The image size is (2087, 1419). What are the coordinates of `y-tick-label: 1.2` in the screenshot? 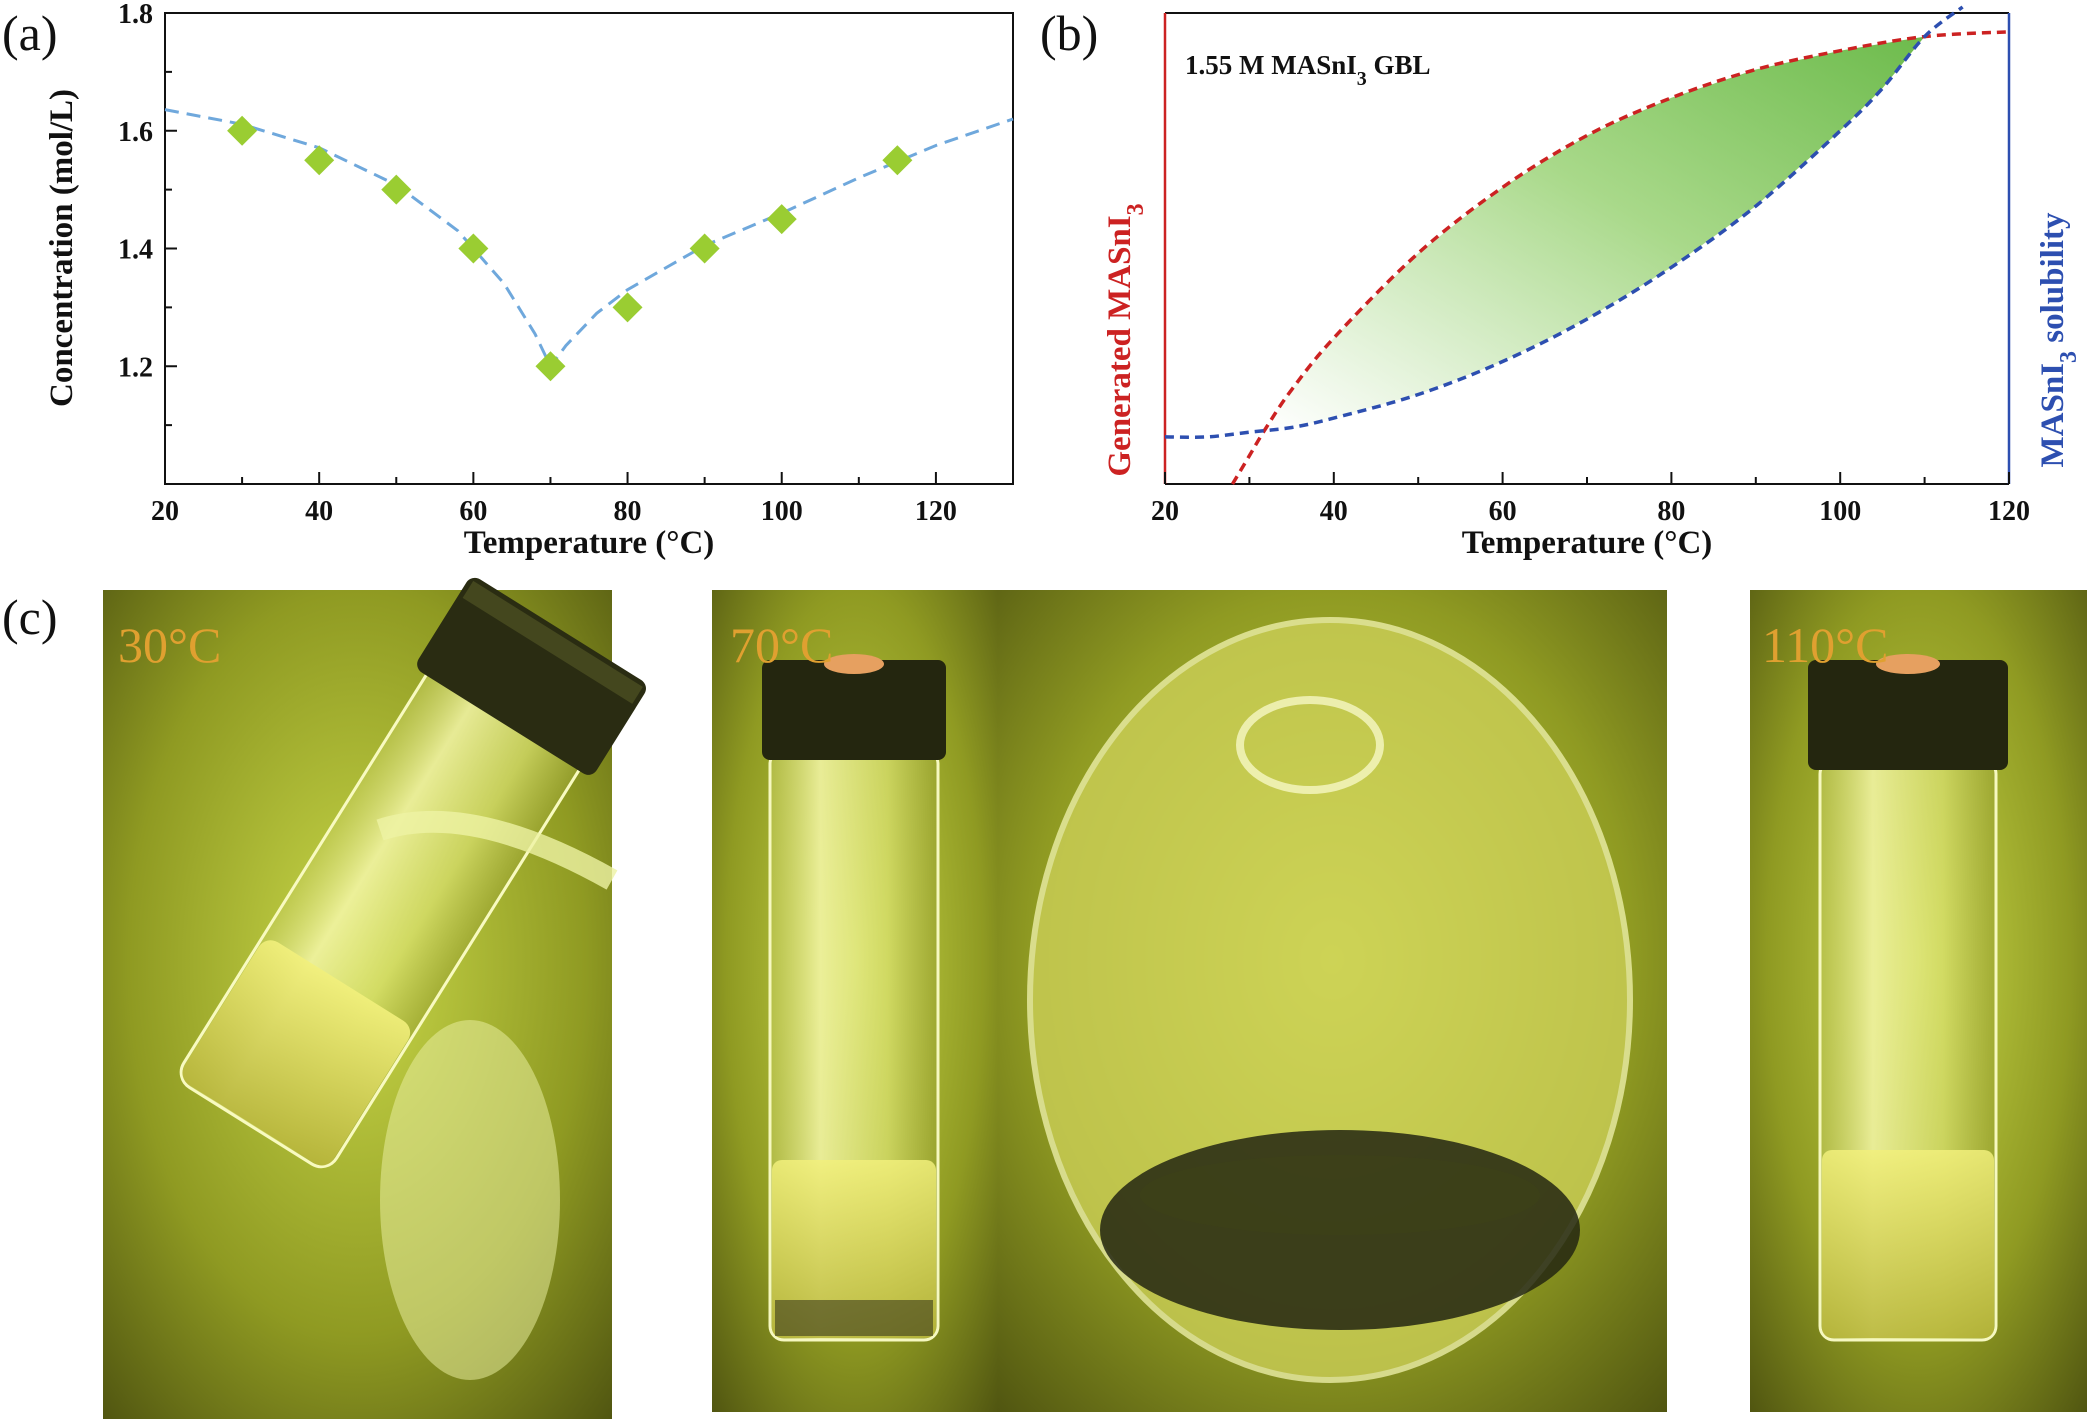 It's located at (135, 367).